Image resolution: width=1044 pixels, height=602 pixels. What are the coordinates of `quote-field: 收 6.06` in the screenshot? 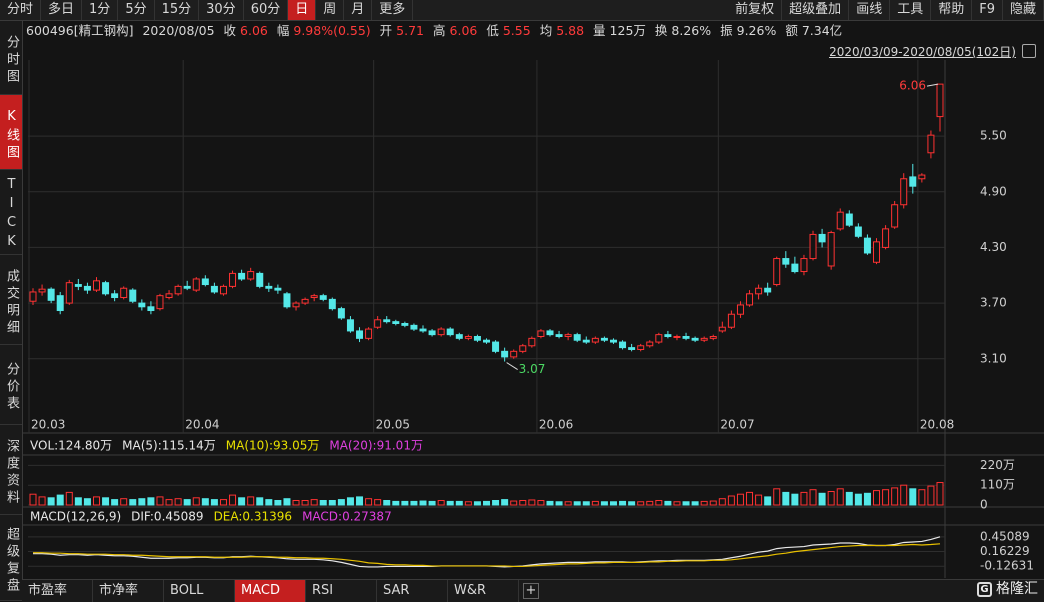 It's located at (246, 31).